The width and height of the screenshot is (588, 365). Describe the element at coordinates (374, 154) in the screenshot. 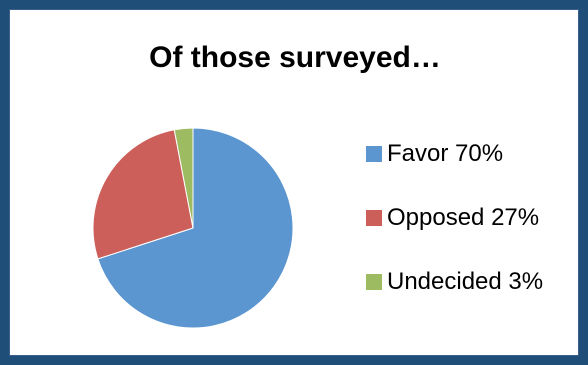

I see `legend-swatch-favor` at that location.